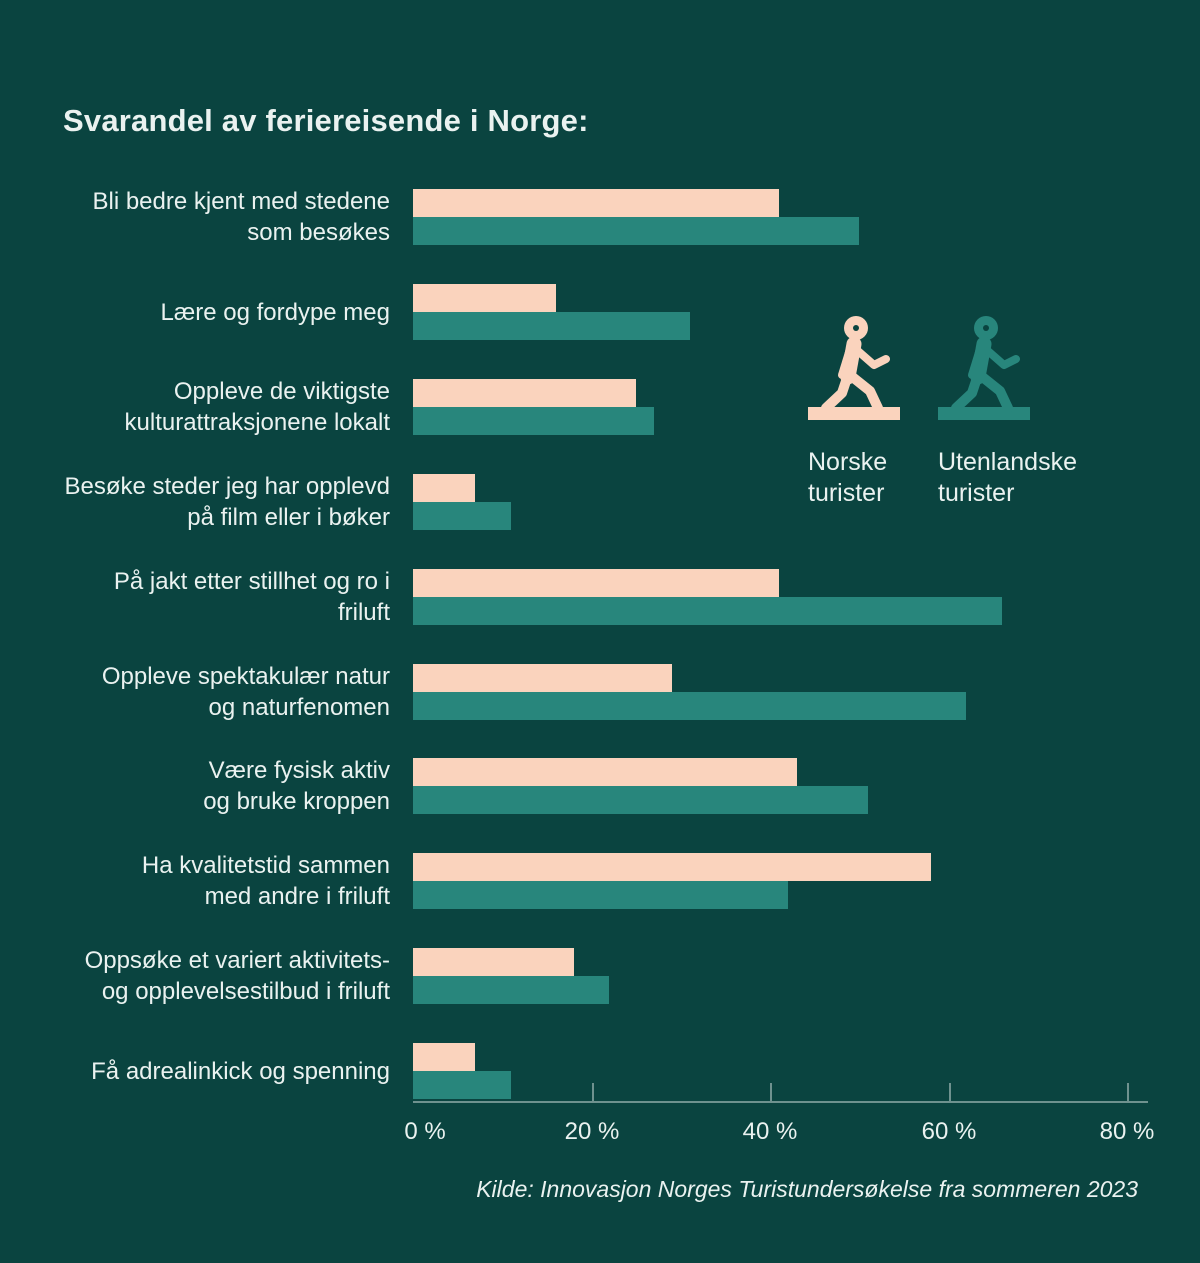  What do you see at coordinates (1127, 1131) in the screenshot?
I see `x-axis-tick-label: 80 %` at bounding box center [1127, 1131].